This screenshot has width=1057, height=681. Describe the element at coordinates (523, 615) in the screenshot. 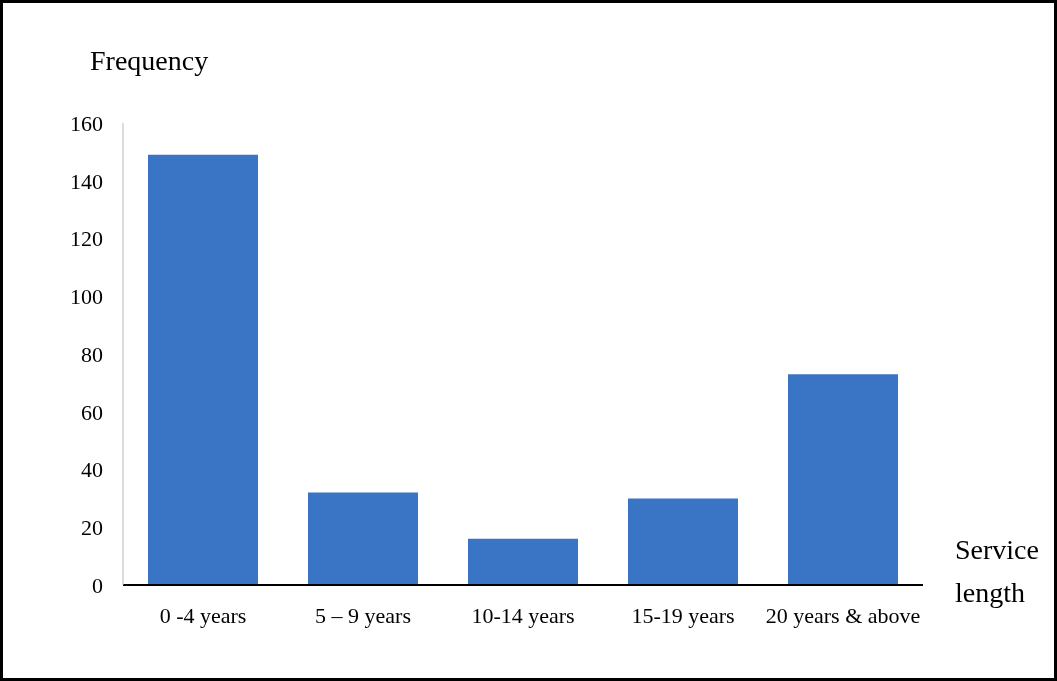

I see `x-tick-label: 10-14 years` at that location.